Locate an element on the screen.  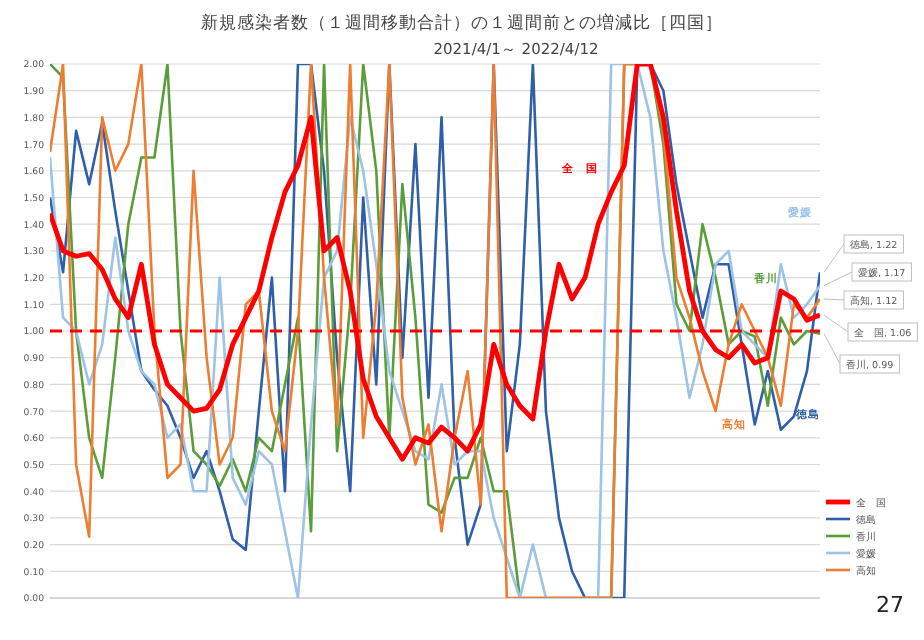
chart-title: 新規感染者数（１週間移動合計）の１週間前との増減比［四国］ is located at coordinates (462, 23).